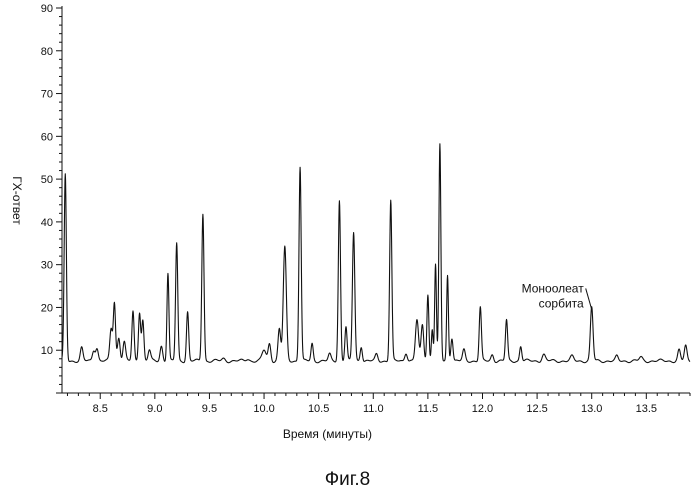 This screenshot has height=500, width=695. Describe the element at coordinates (561, 303) in the screenshot. I see `annotation-label: сорбита` at that location.